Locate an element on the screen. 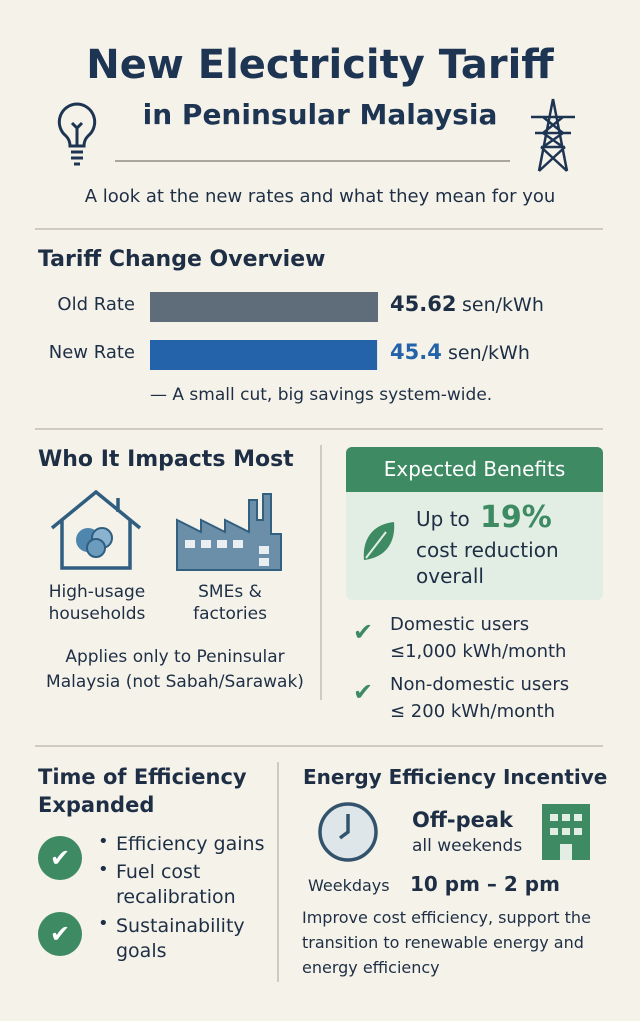  incentive-text: transition to renewable energy and is located at coordinates (443, 942).